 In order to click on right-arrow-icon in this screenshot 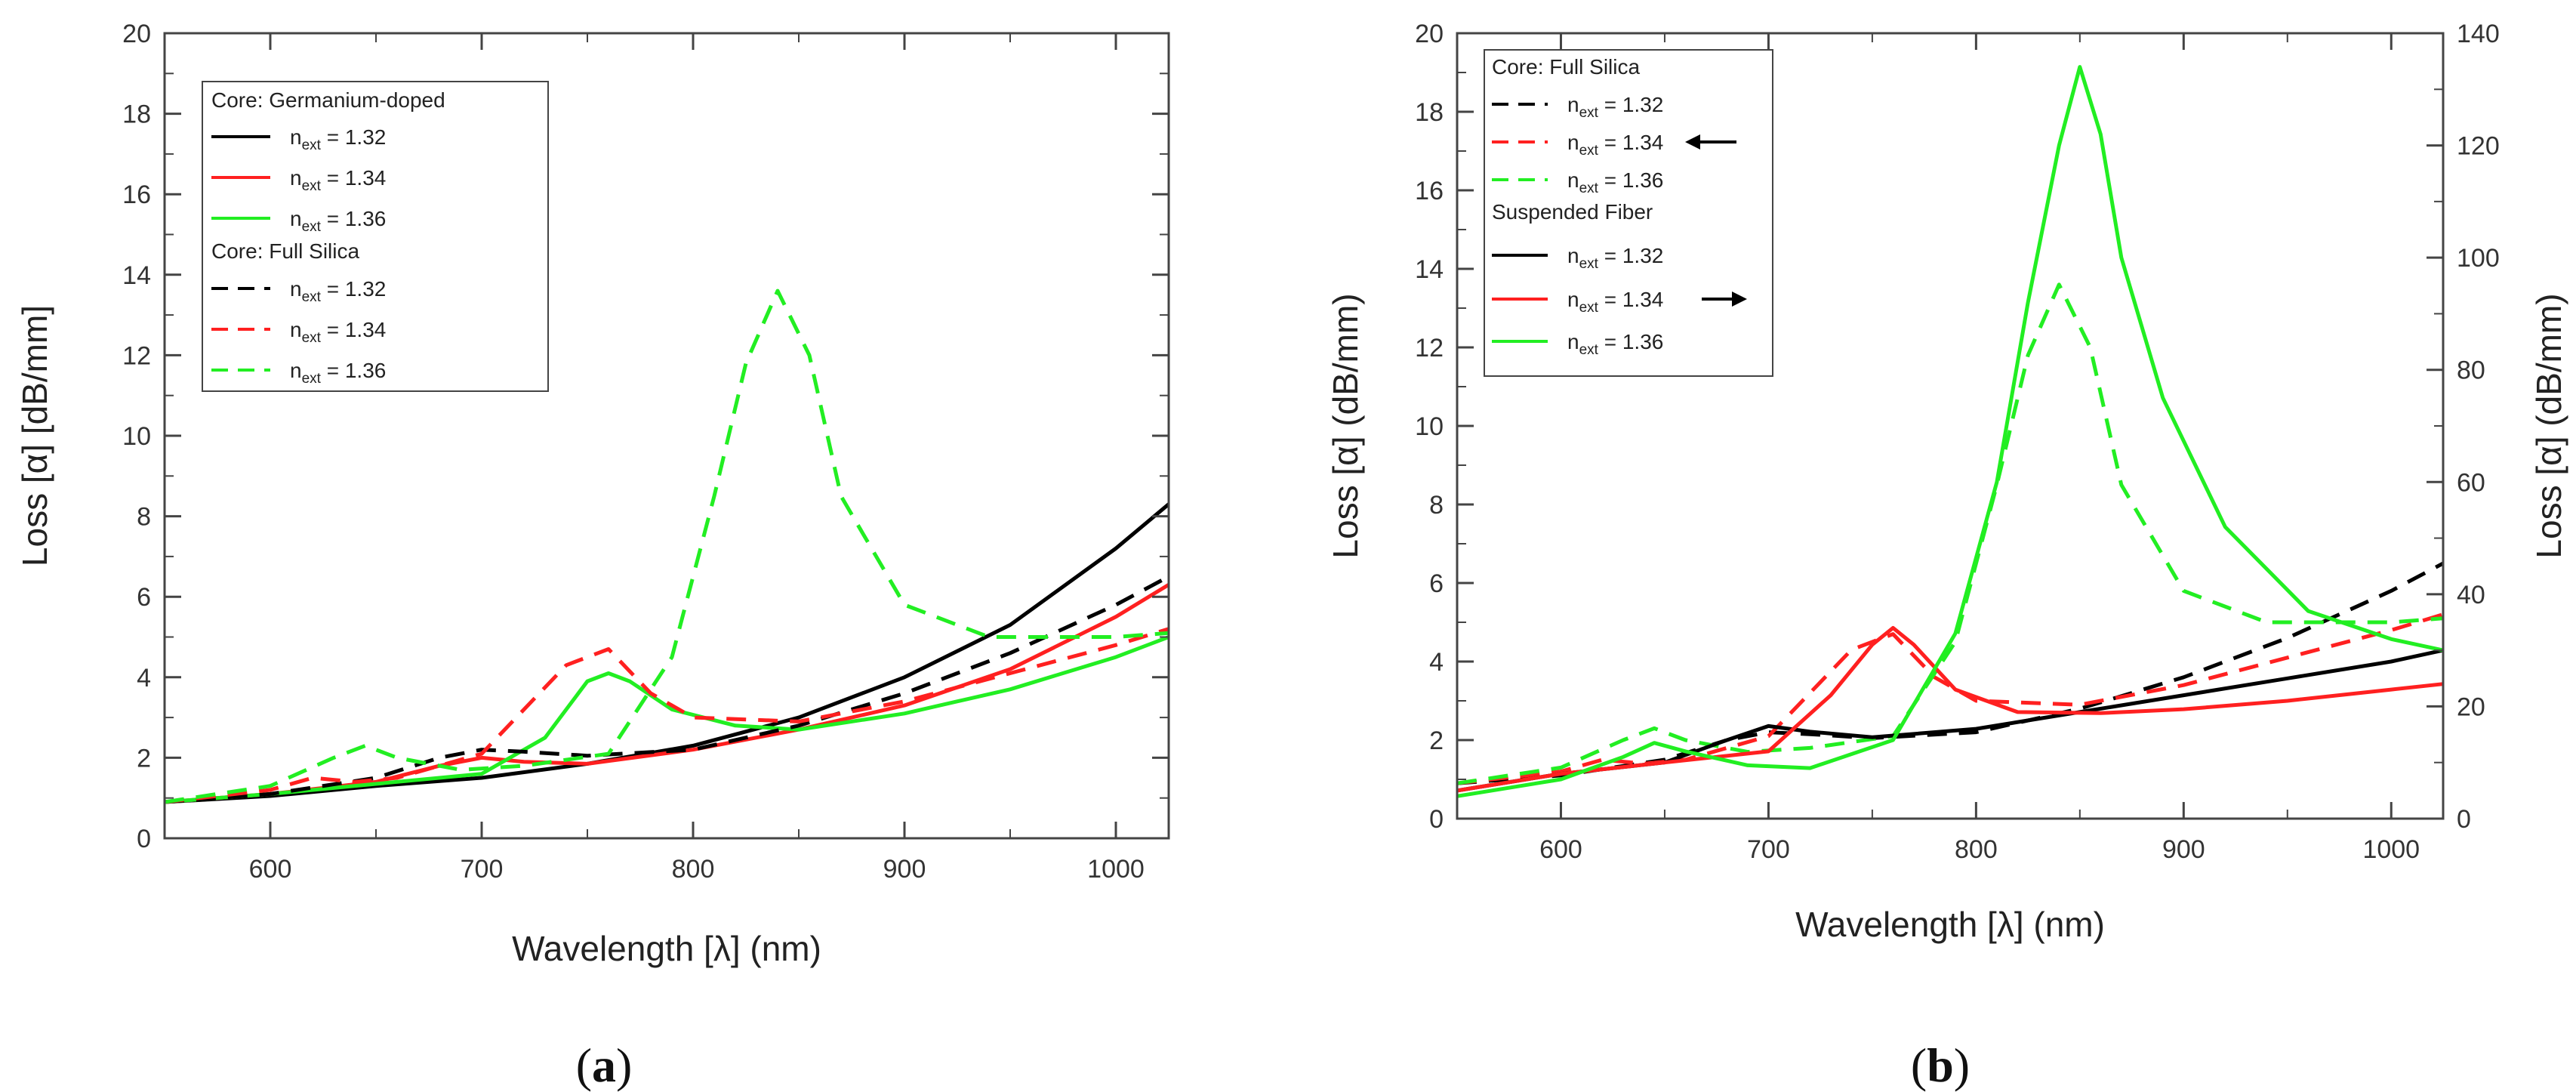, I will do `click(1724, 299)`.